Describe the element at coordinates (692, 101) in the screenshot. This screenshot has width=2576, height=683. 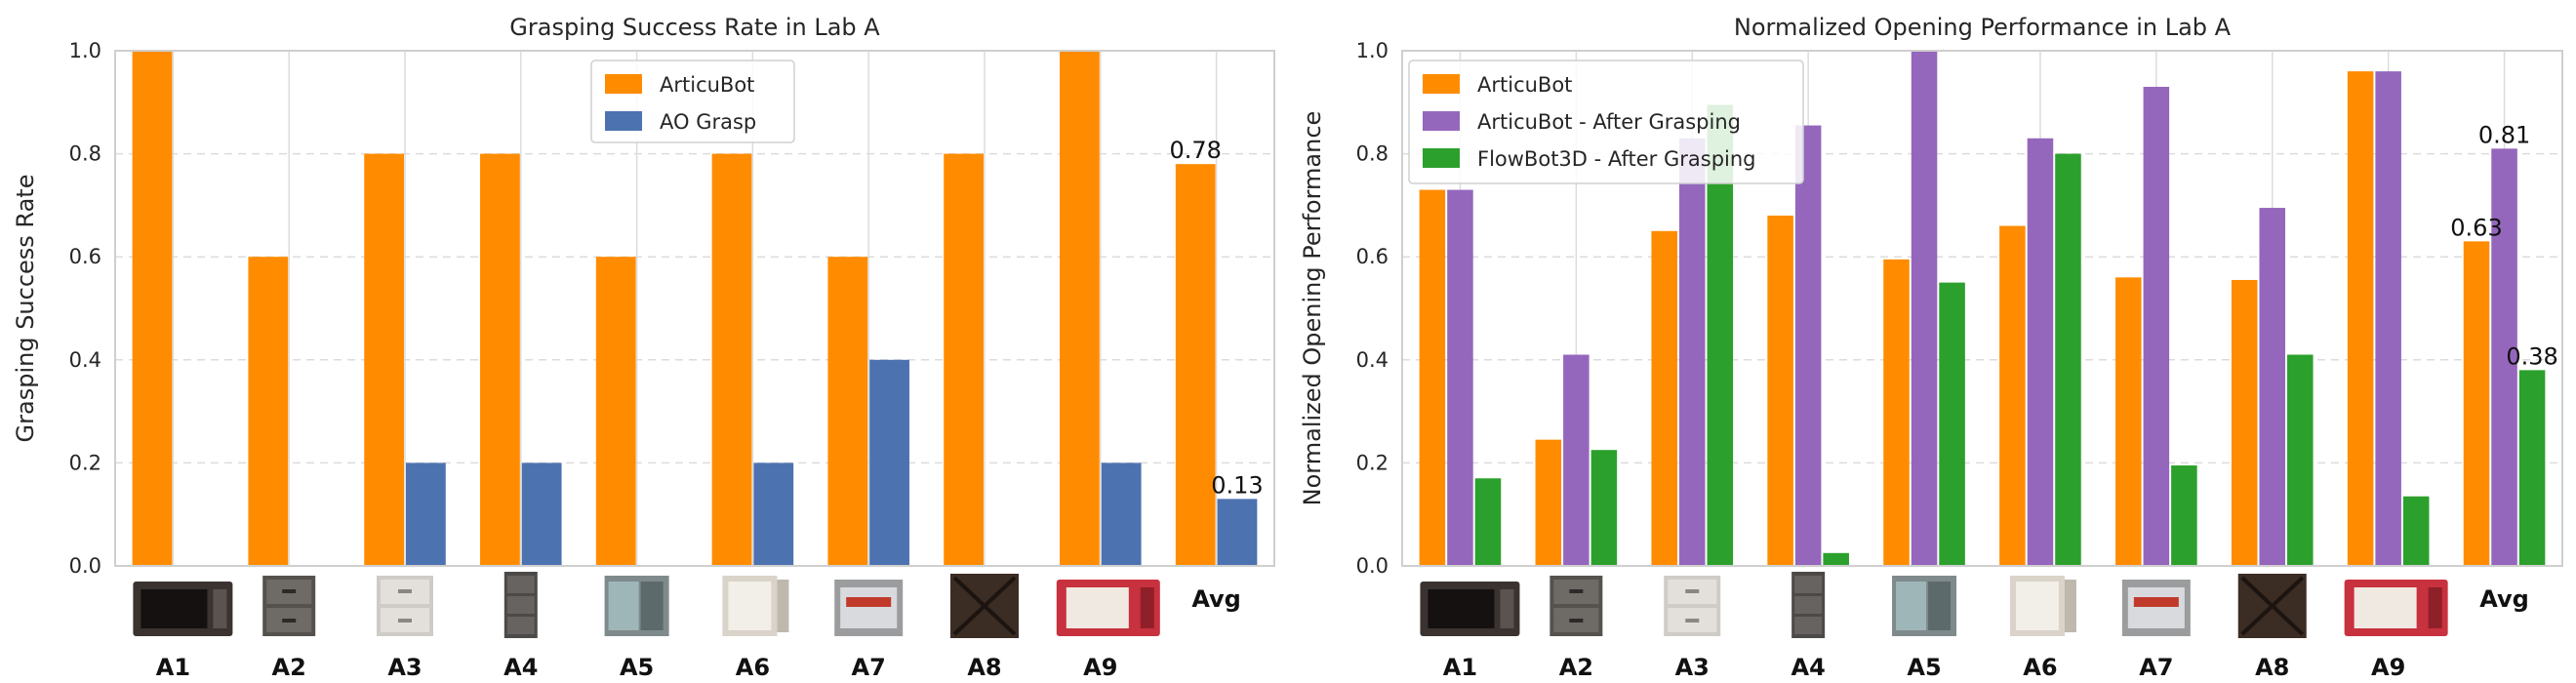
I see `legend: ArticuBot AO Grasp` at that location.